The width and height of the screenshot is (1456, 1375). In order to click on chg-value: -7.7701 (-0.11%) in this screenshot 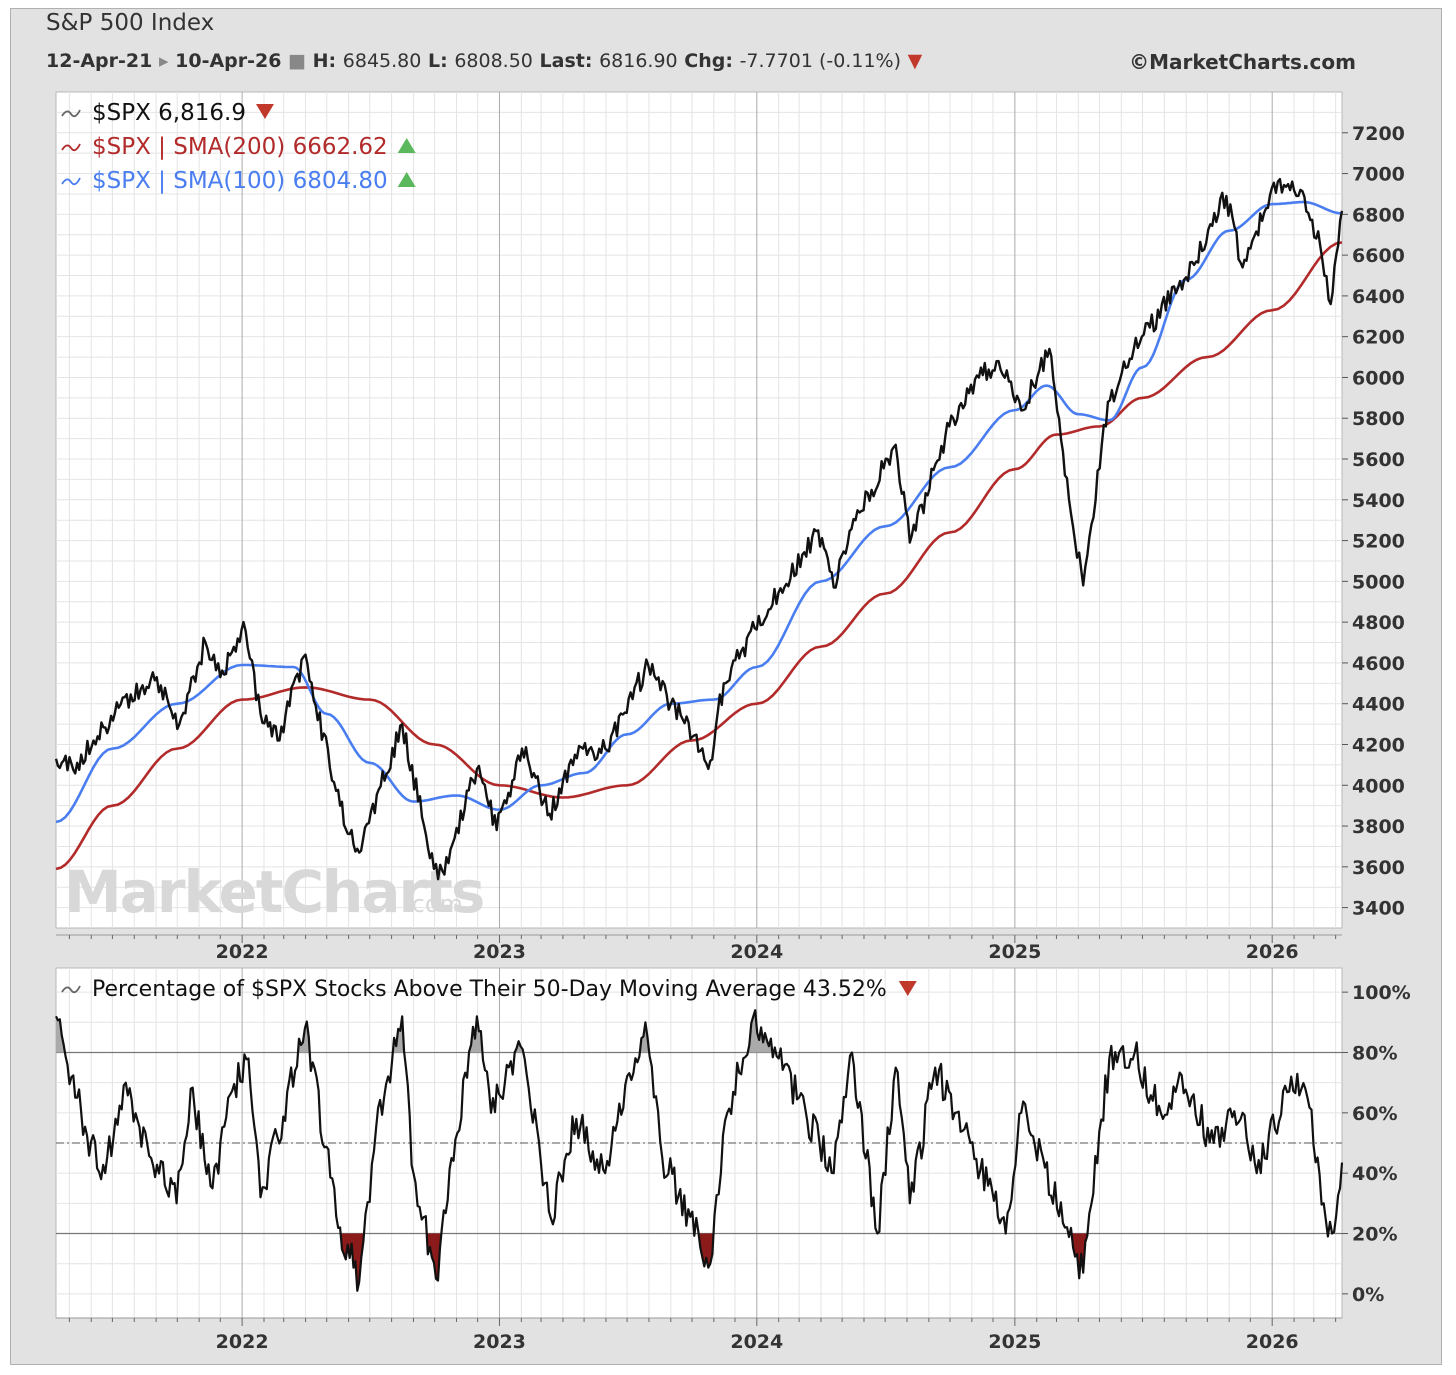, I will do `click(820, 61)`.